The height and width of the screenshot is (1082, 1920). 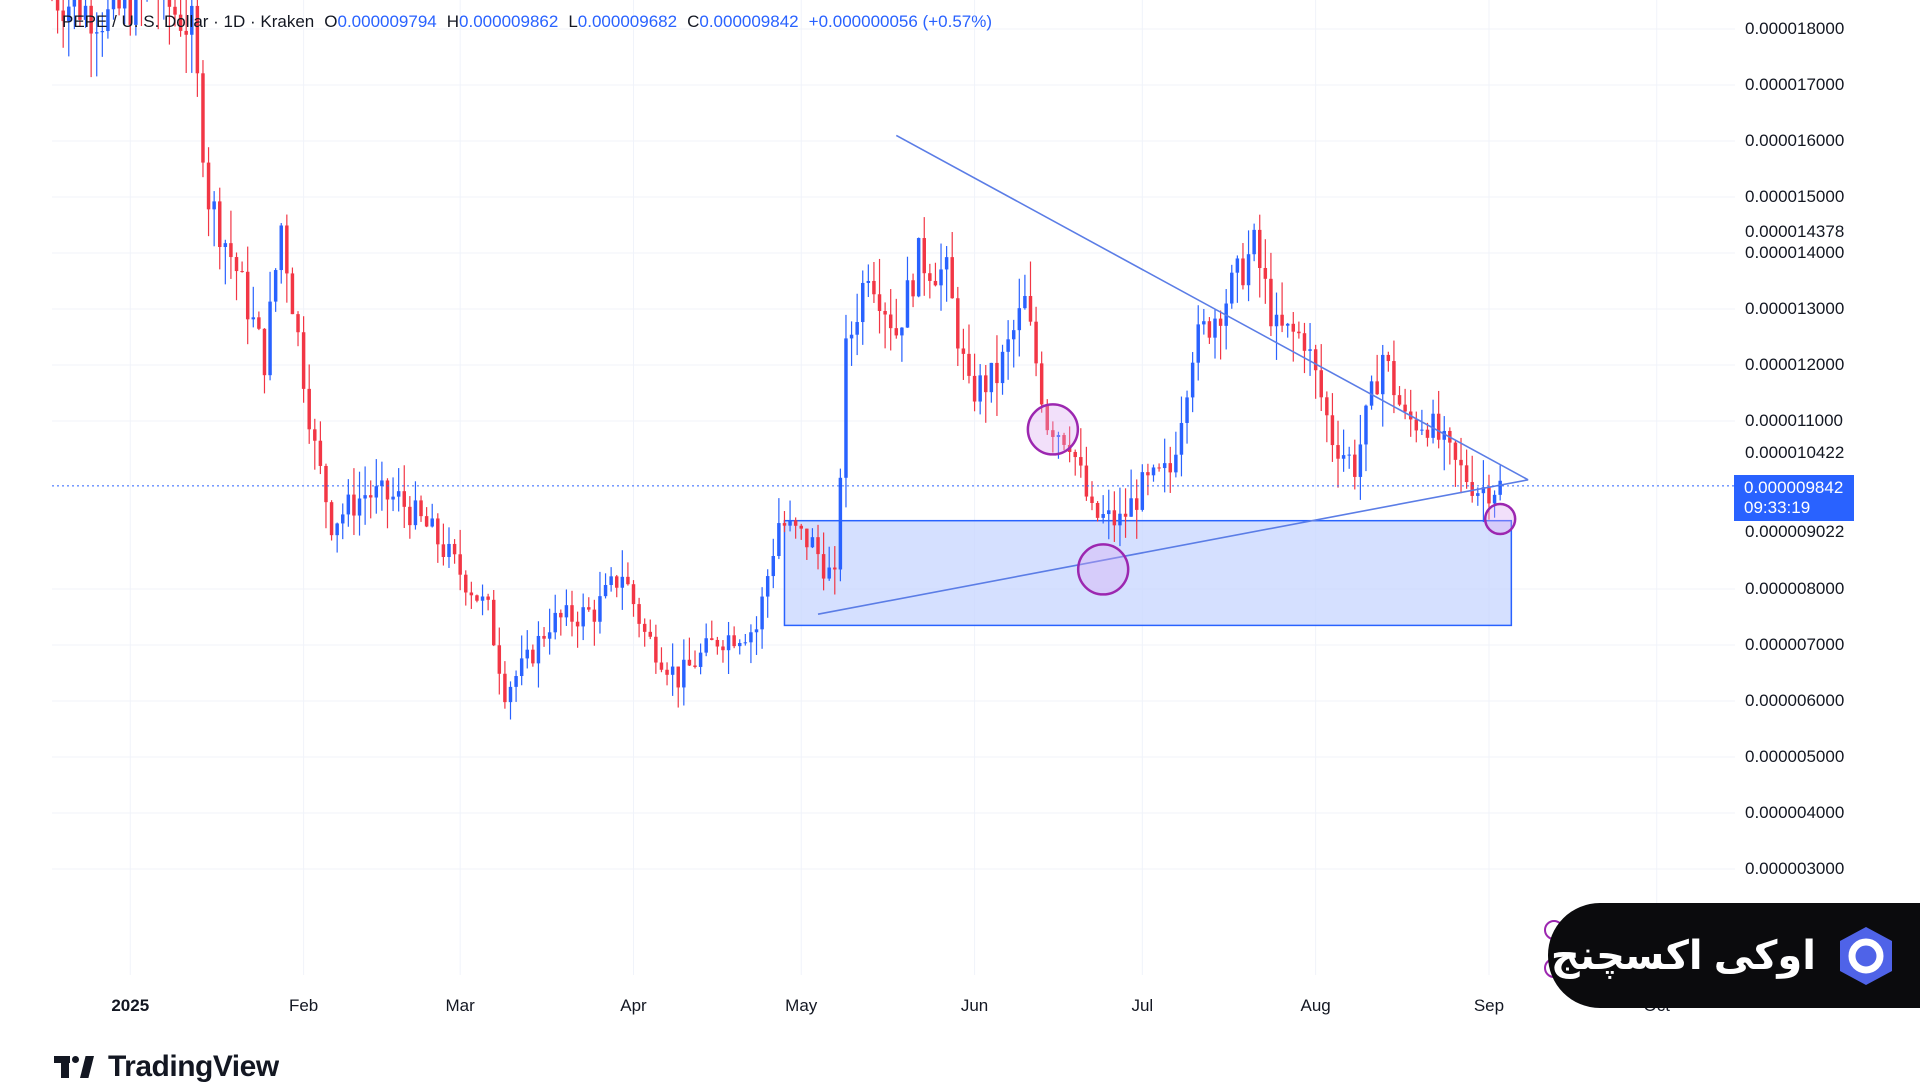 I want to click on symbol-title: PEPE / U. S. Dollar · 1D · Kraken, so click(x=188, y=21).